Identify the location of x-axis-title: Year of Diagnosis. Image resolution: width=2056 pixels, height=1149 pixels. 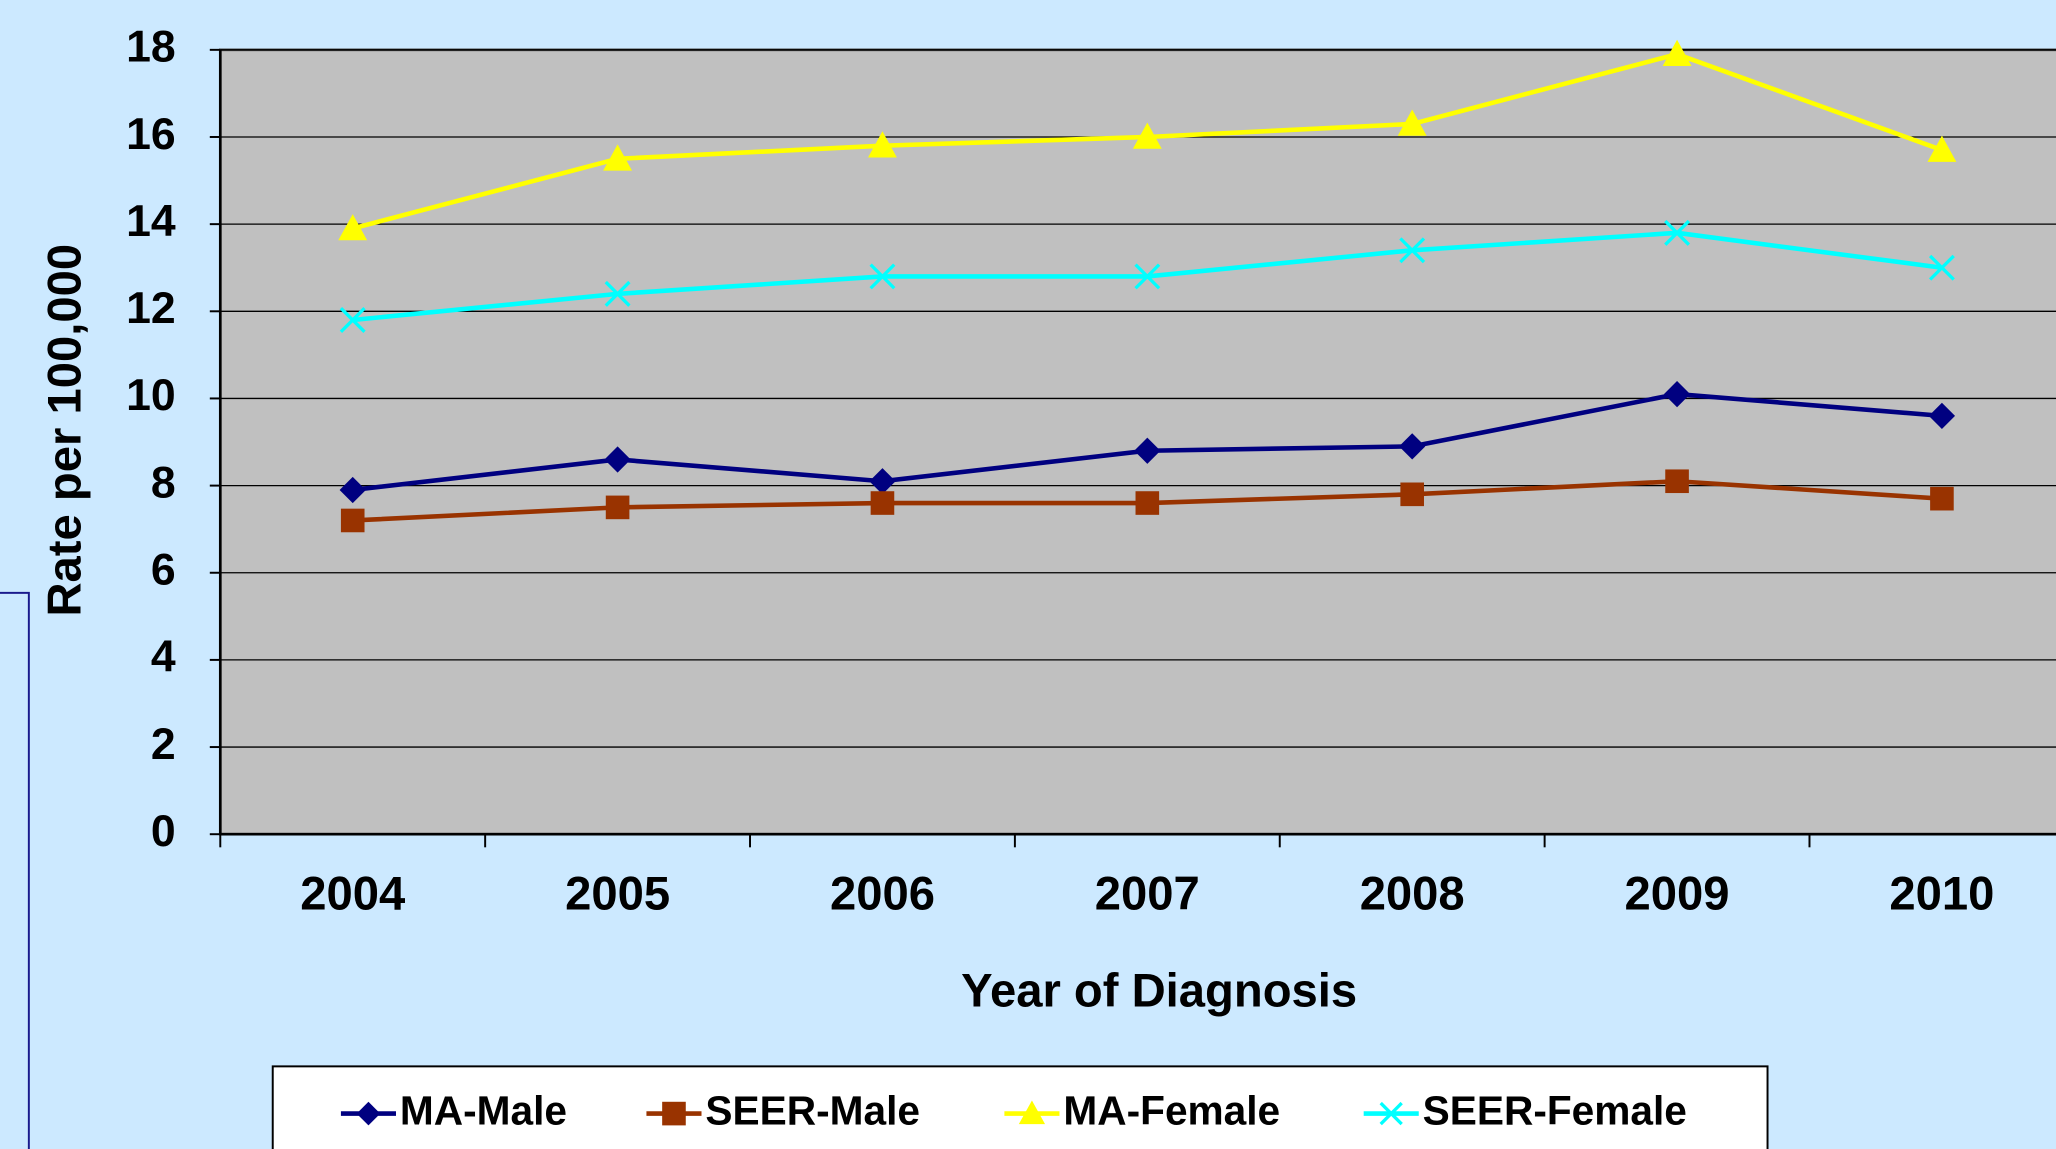
(1159, 991).